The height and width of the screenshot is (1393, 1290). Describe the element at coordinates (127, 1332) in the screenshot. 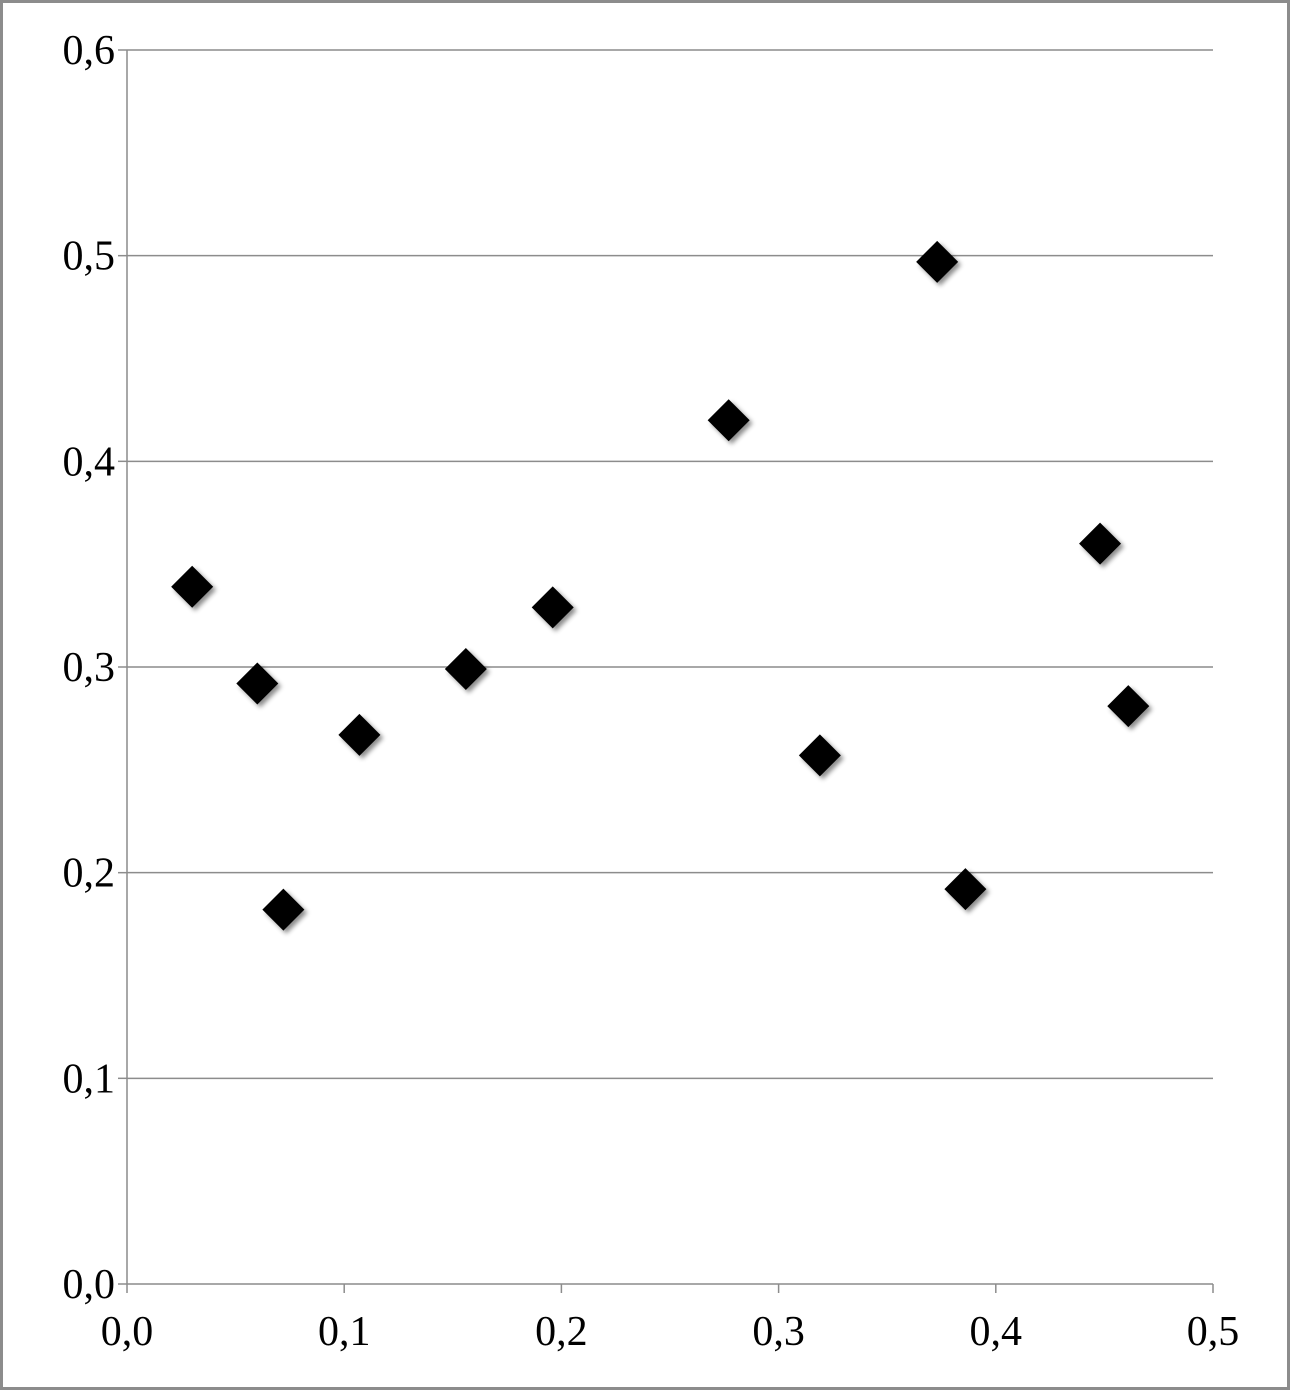

I see `x-tick-label: 0,0` at that location.